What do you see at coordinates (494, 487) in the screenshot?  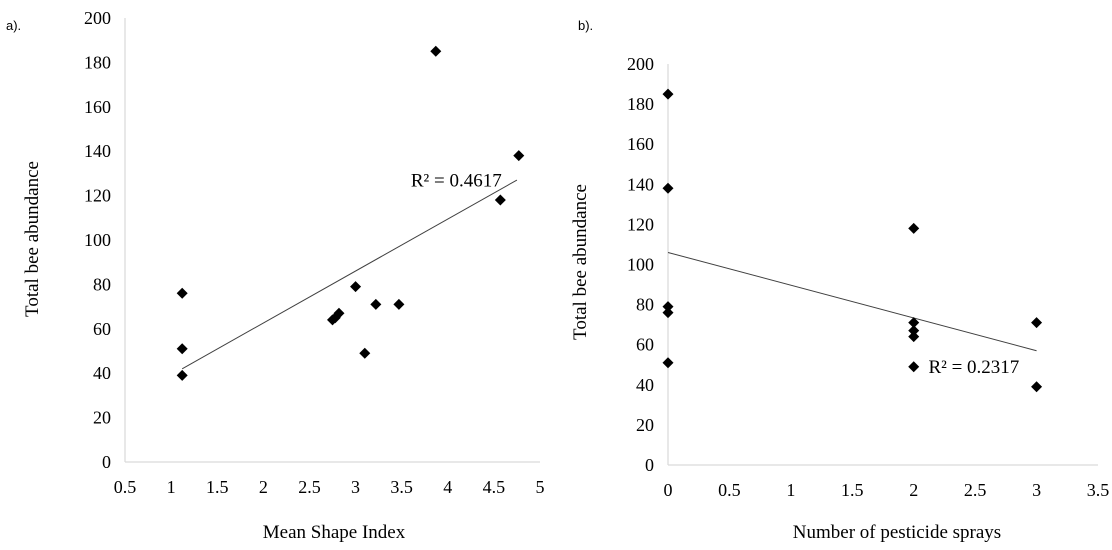 I see `x-tick-label-a: 4.5` at bounding box center [494, 487].